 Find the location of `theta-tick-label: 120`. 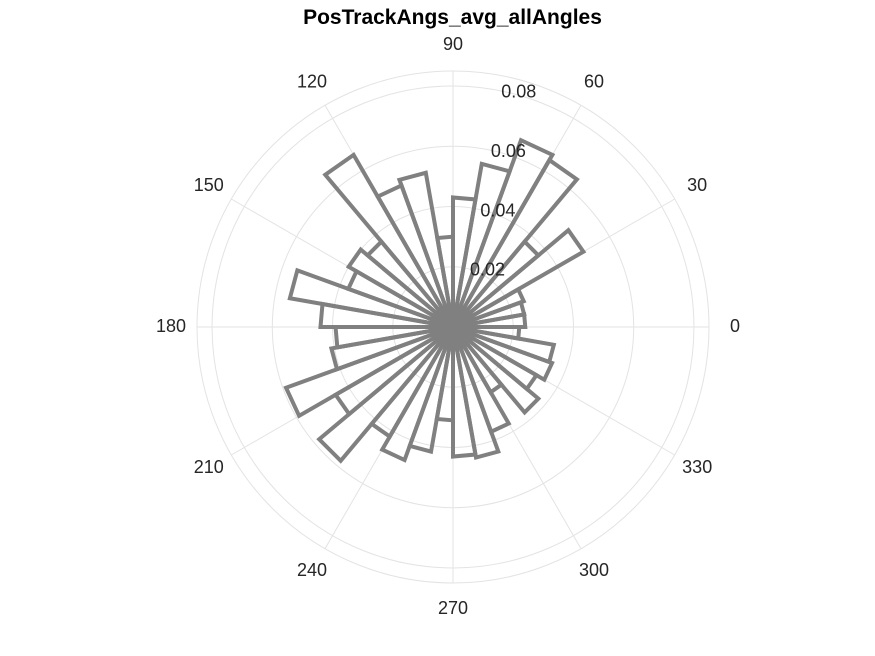

theta-tick-label: 120 is located at coordinates (312, 82).